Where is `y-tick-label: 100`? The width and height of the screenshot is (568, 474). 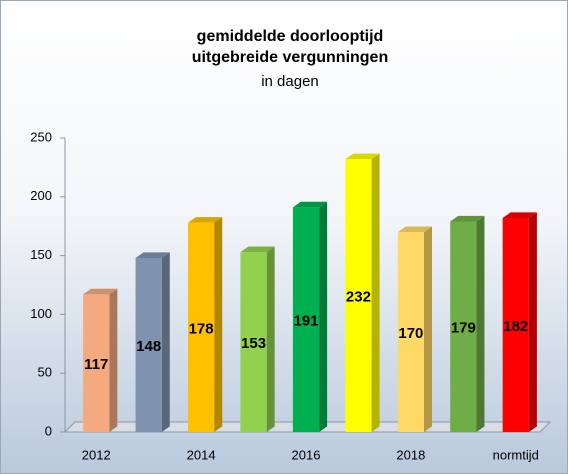
y-tick-label: 100 is located at coordinates (41, 313).